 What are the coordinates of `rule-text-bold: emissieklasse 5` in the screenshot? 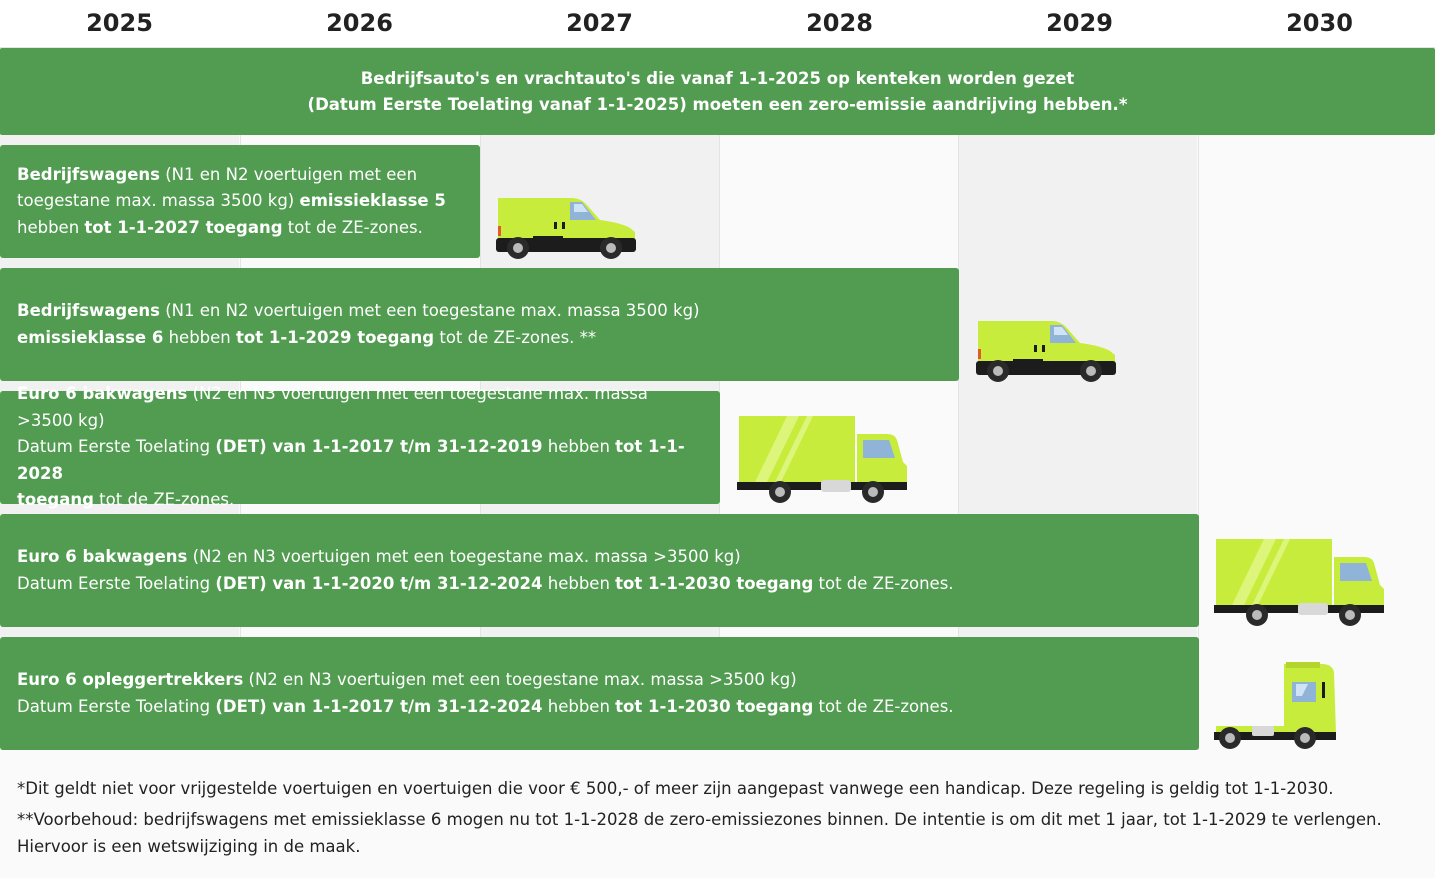 It's located at (372, 201).